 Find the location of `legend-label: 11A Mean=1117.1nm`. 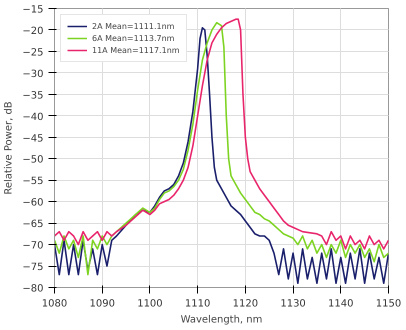

legend-label: 11A Mean=1117.1nm is located at coordinates (136, 50).